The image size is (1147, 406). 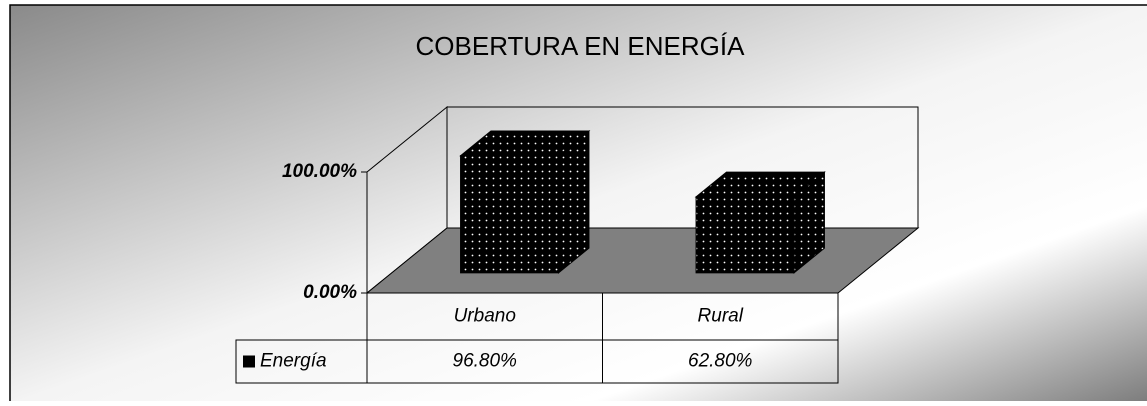 I want to click on chart-title: COBERTURA EN ENERGÍA, so click(x=581, y=46).